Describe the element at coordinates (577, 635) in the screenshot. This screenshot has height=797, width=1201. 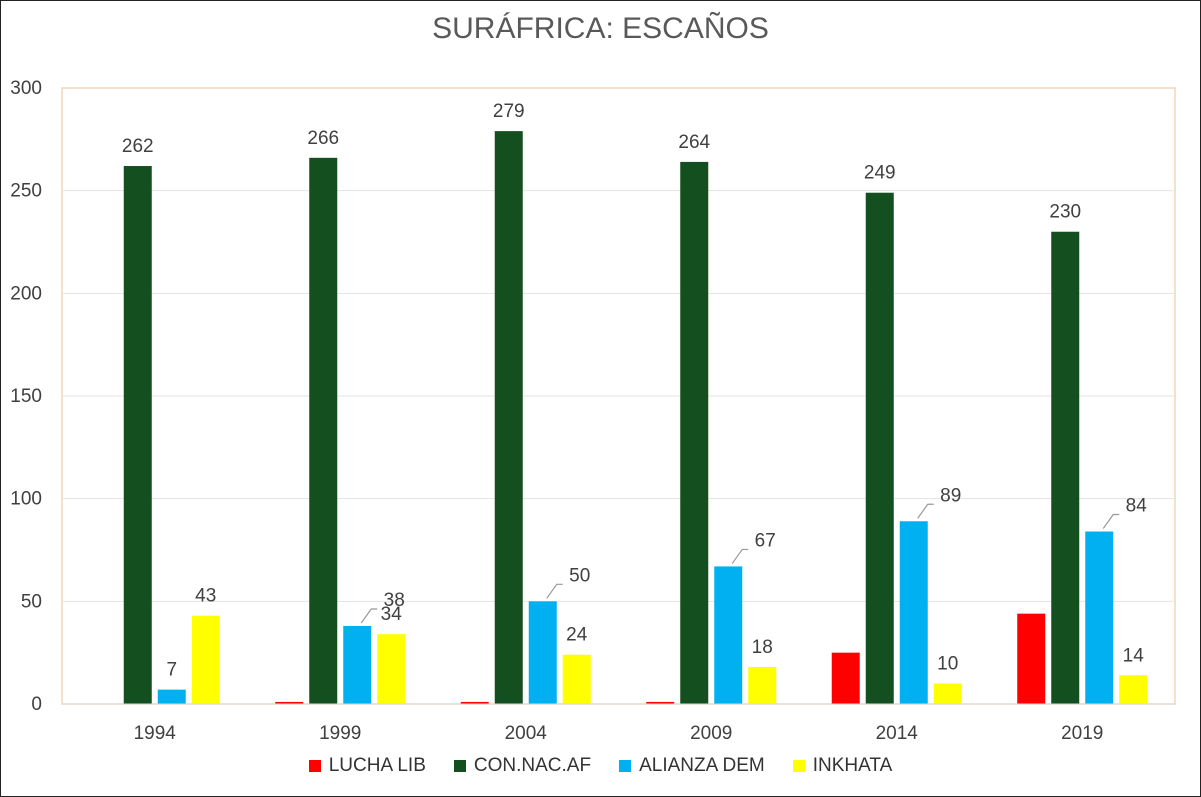
I see `data-label: 24` at that location.